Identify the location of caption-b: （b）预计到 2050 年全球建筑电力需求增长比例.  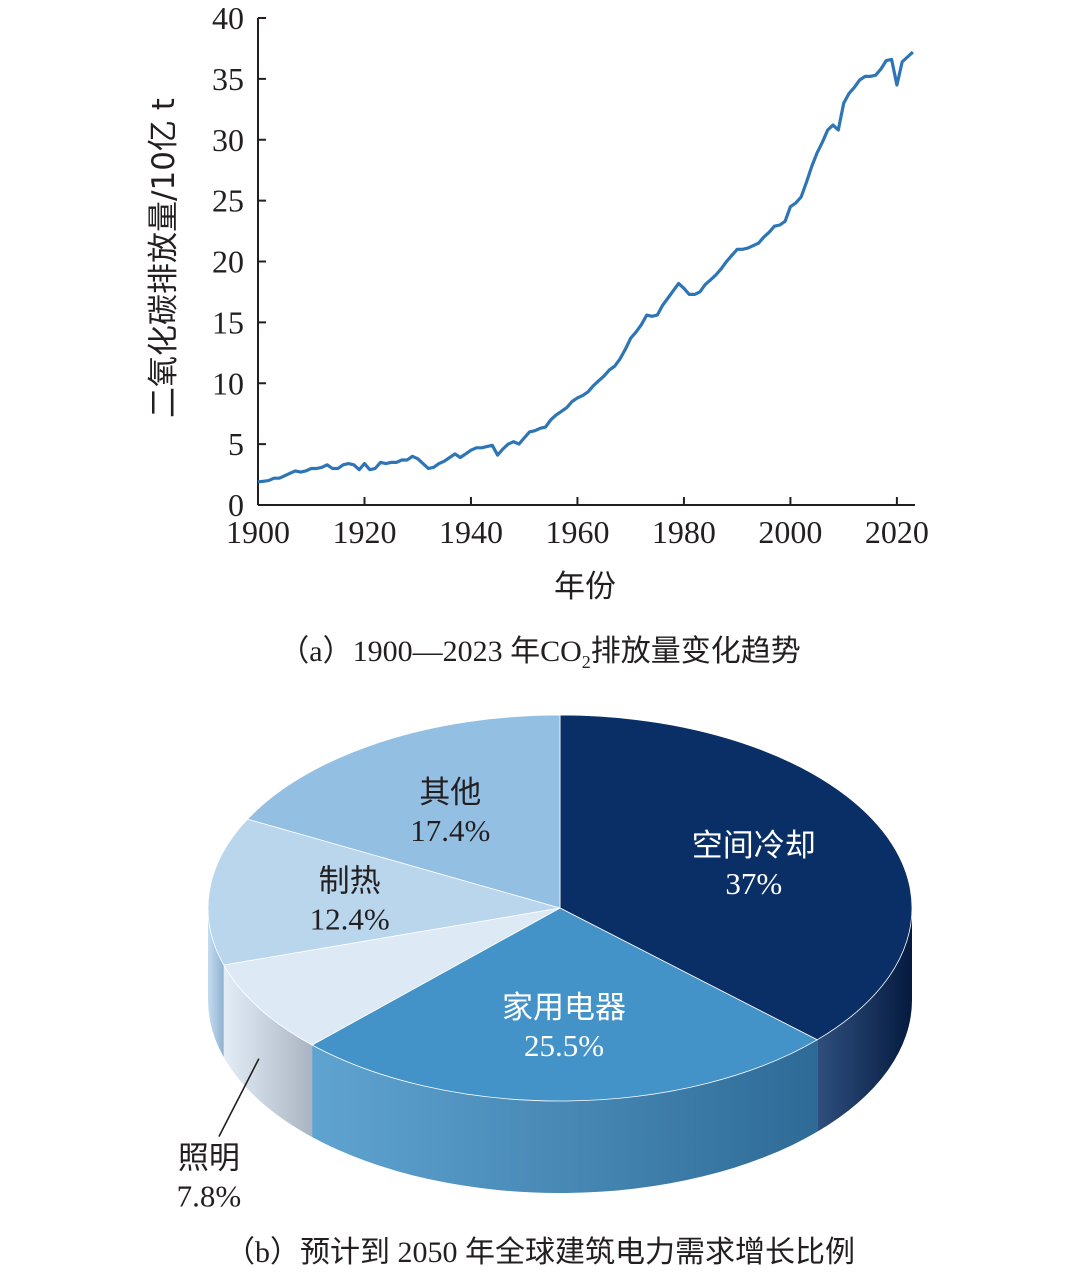
(540, 1252).